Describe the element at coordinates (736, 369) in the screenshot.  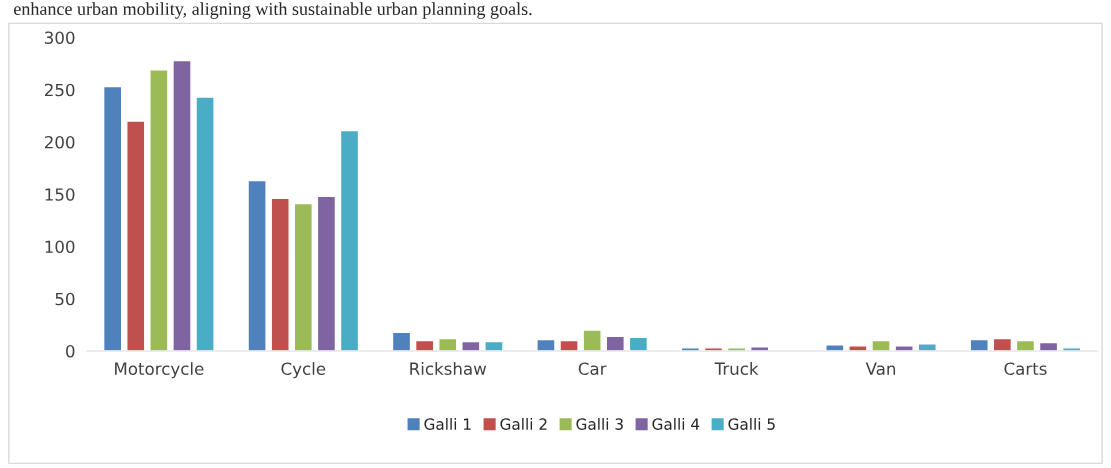
I see `x-tick-label: Truck` at that location.